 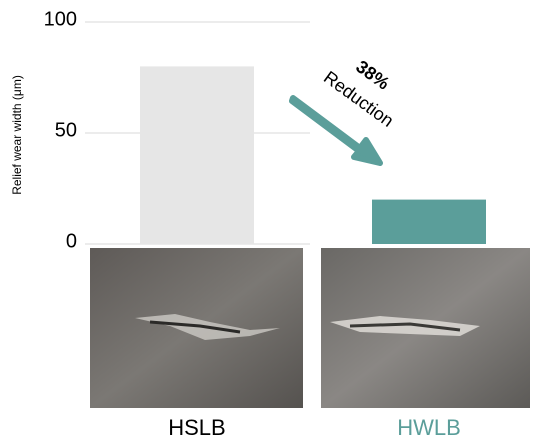 What do you see at coordinates (60, 19) in the screenshot?
I see `y-tick-label: 100` at bounding box center [60, 19].